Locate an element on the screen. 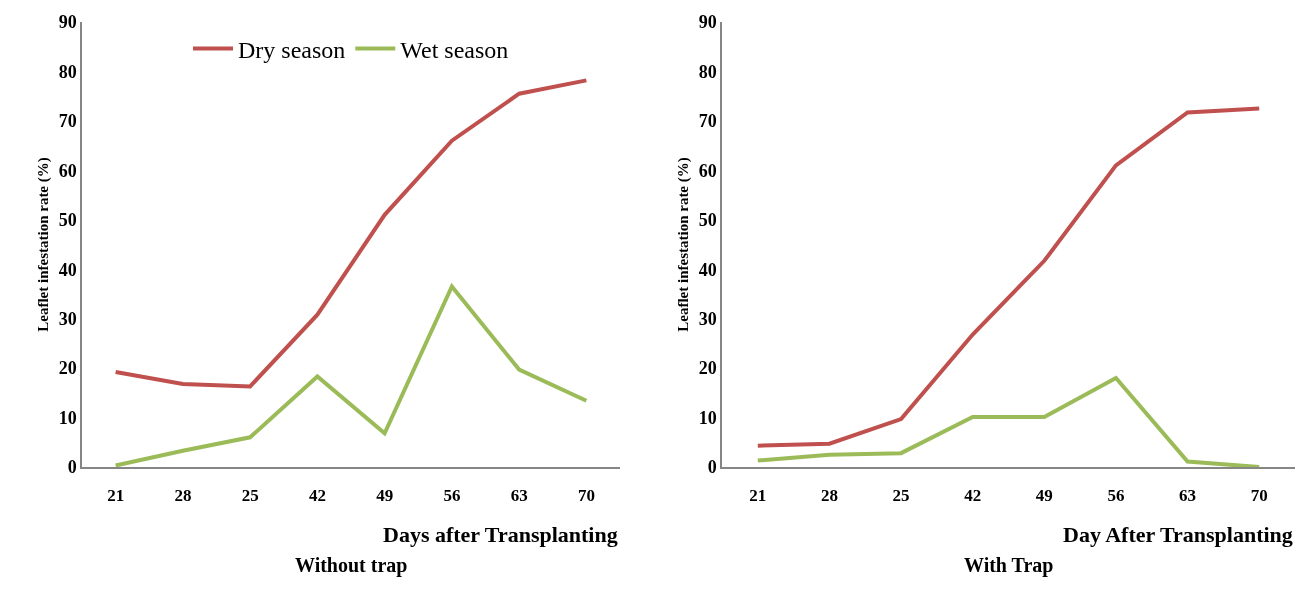  text: With Trap is located at coordinates (1009, 565).